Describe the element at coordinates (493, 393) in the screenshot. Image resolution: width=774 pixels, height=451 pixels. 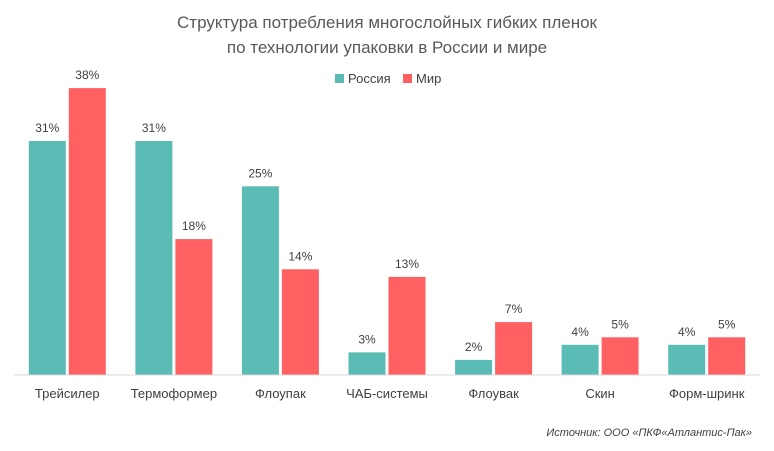
I see `category-label-4: Флоувак` at that location.